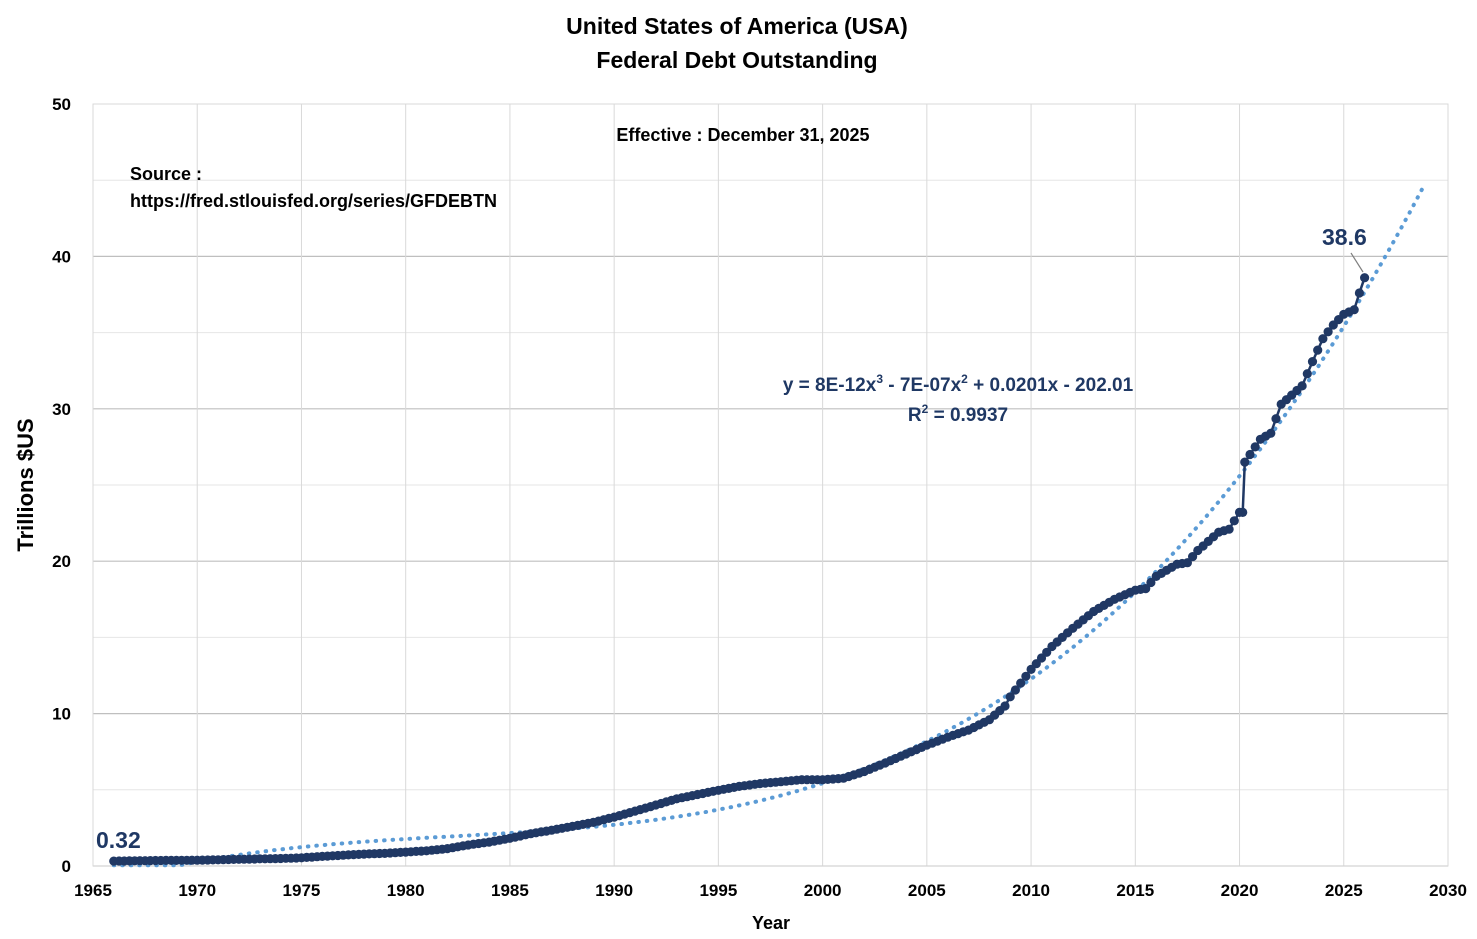 The height and width of the screenshot is (939, 1477). I want to click on x-tick-label: 2020, so click(1240, 890).